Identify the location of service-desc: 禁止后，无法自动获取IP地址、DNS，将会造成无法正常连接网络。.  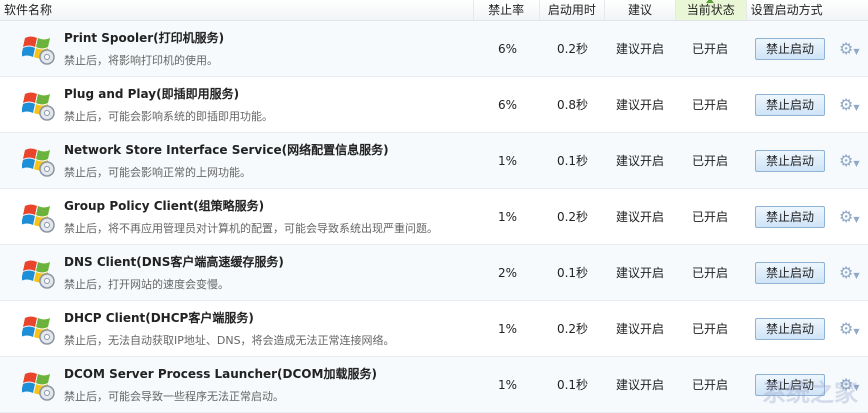
(229, 340).